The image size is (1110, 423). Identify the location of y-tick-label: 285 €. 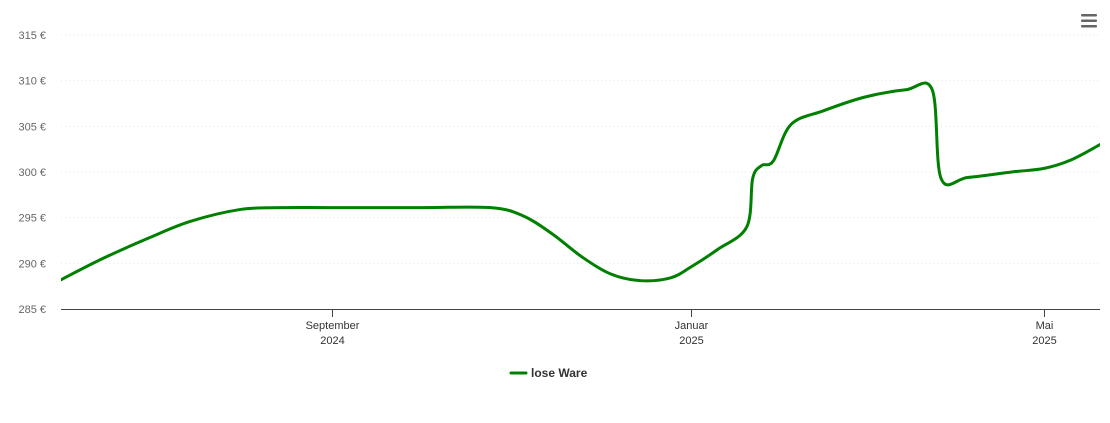
(32, 310).